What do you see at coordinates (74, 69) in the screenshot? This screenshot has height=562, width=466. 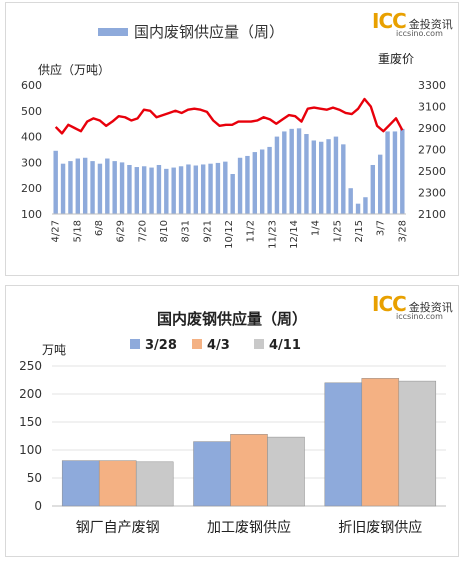 I see `left-axis-title: 供应（万吨）` at bounding box center [74, 69].